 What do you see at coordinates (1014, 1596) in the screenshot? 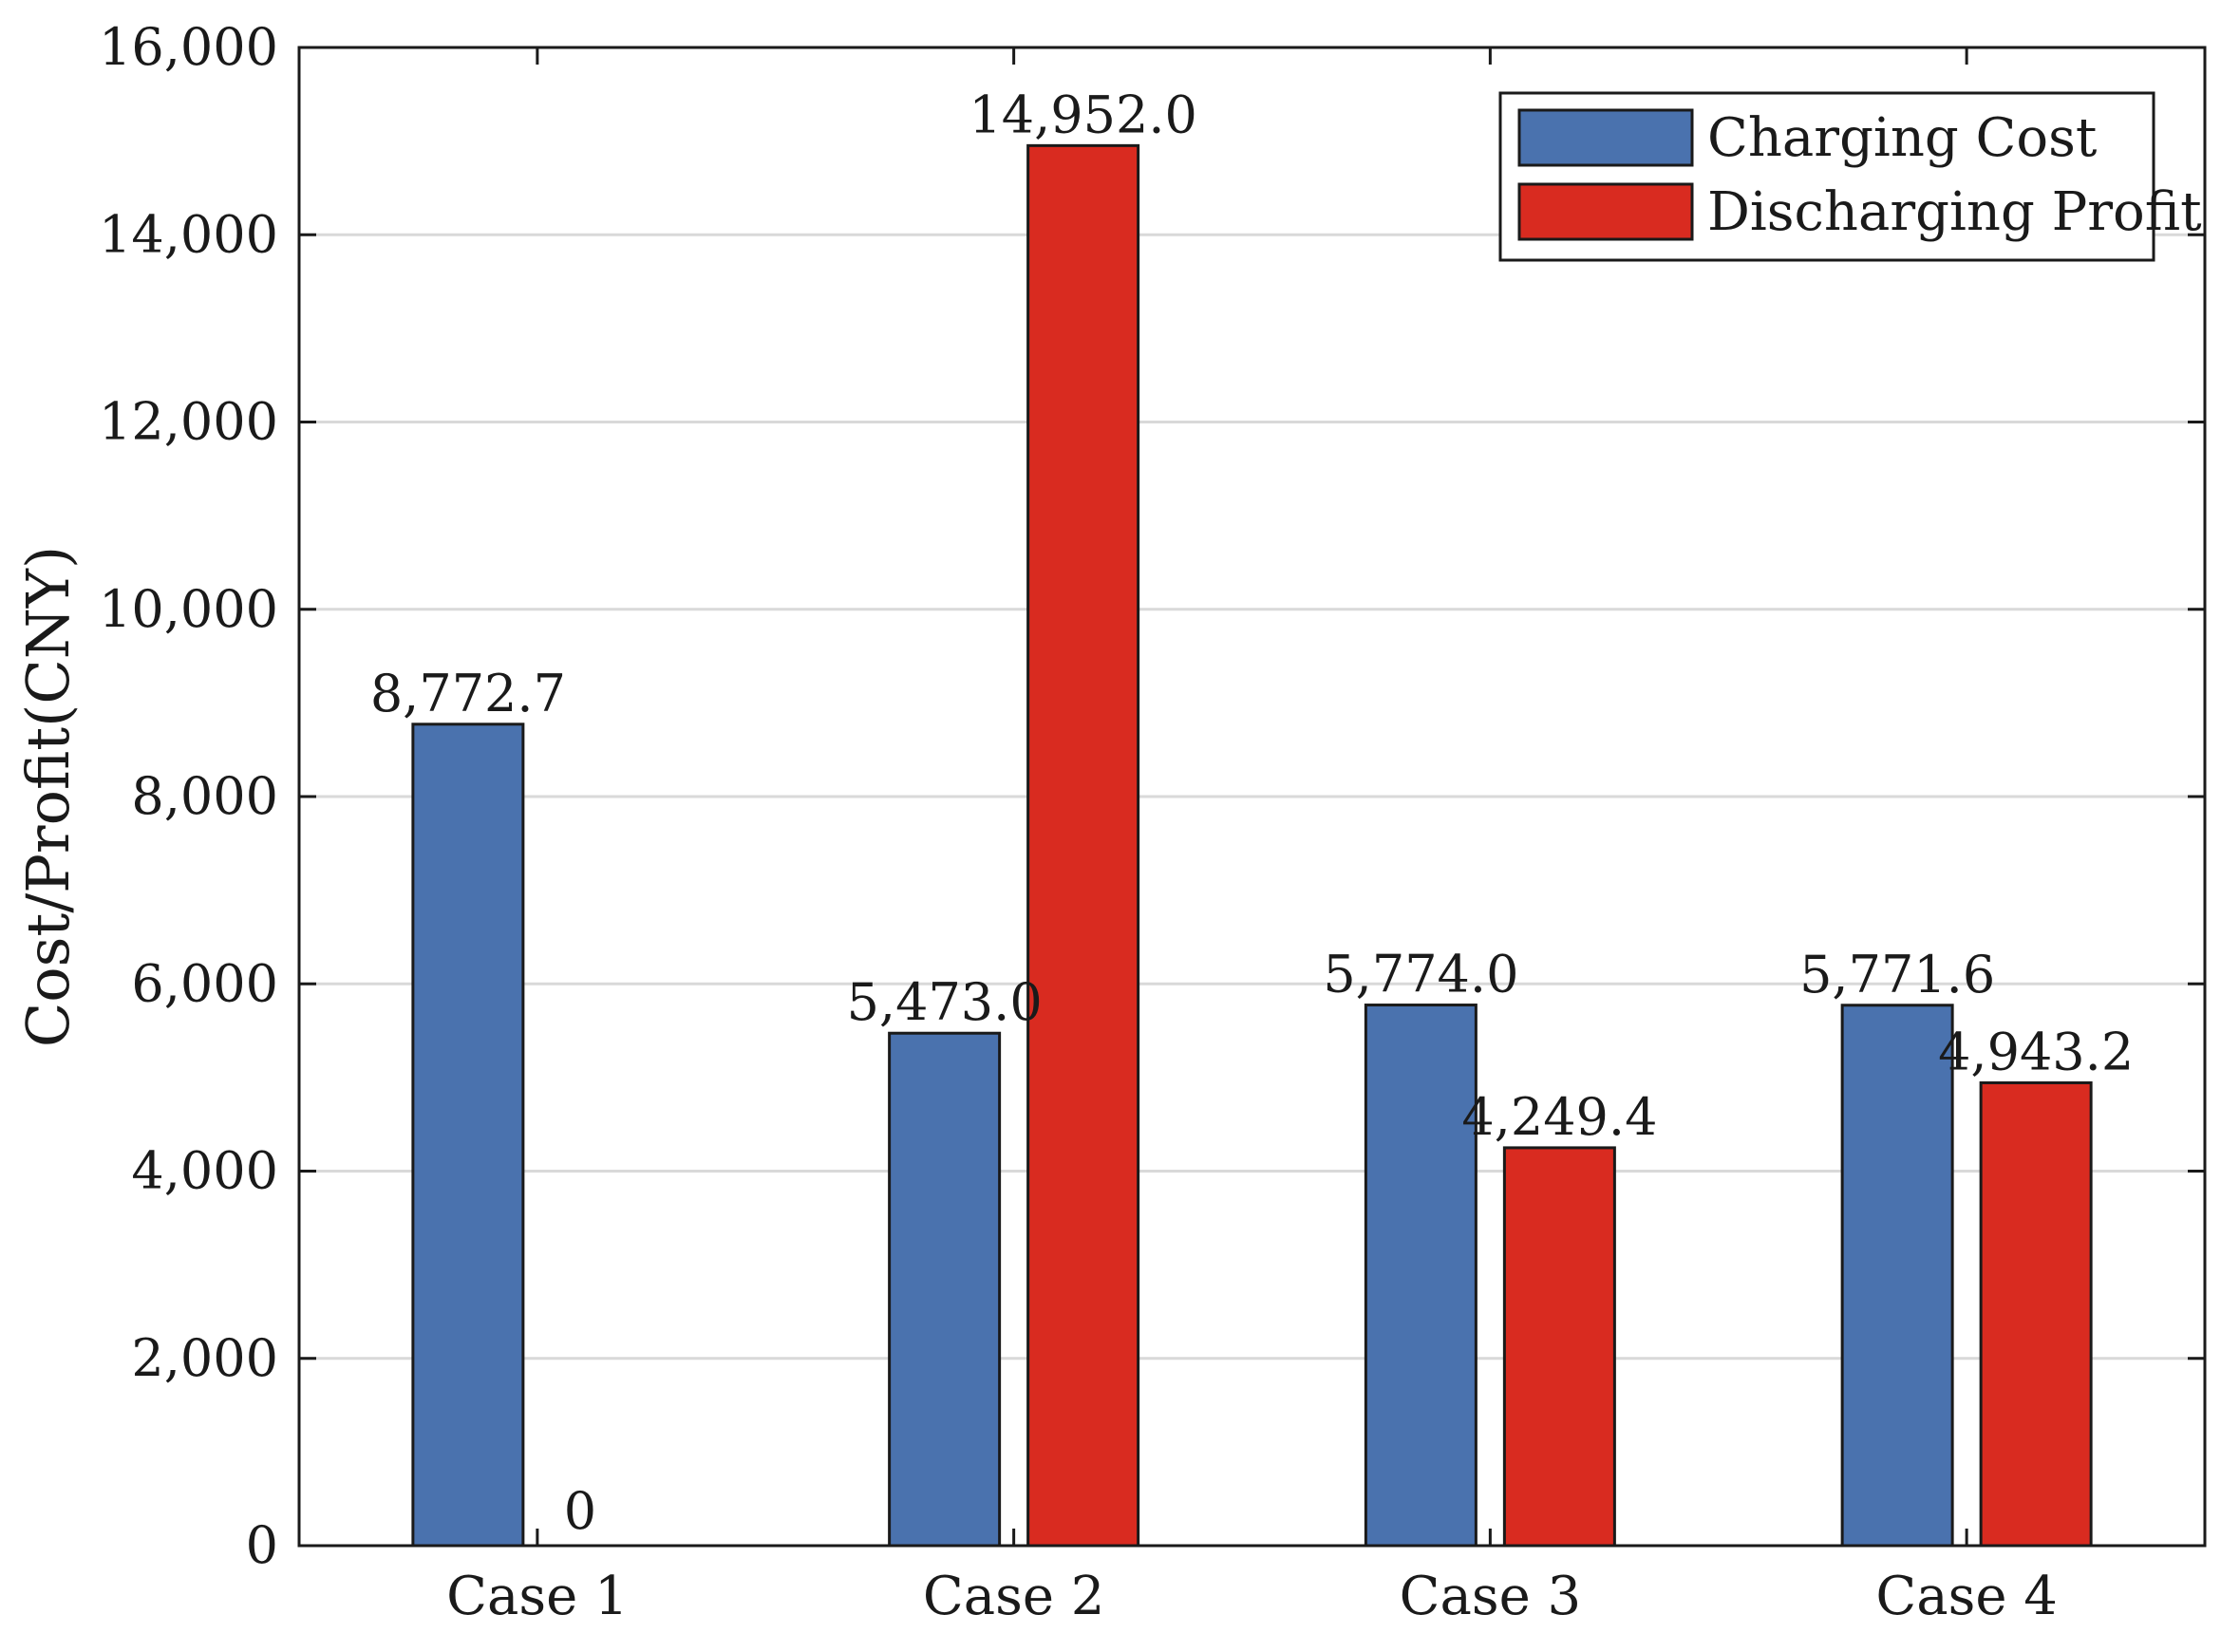
I see `x-tick-label-case-2: Case 2` at bounding box center [1014, 1596].